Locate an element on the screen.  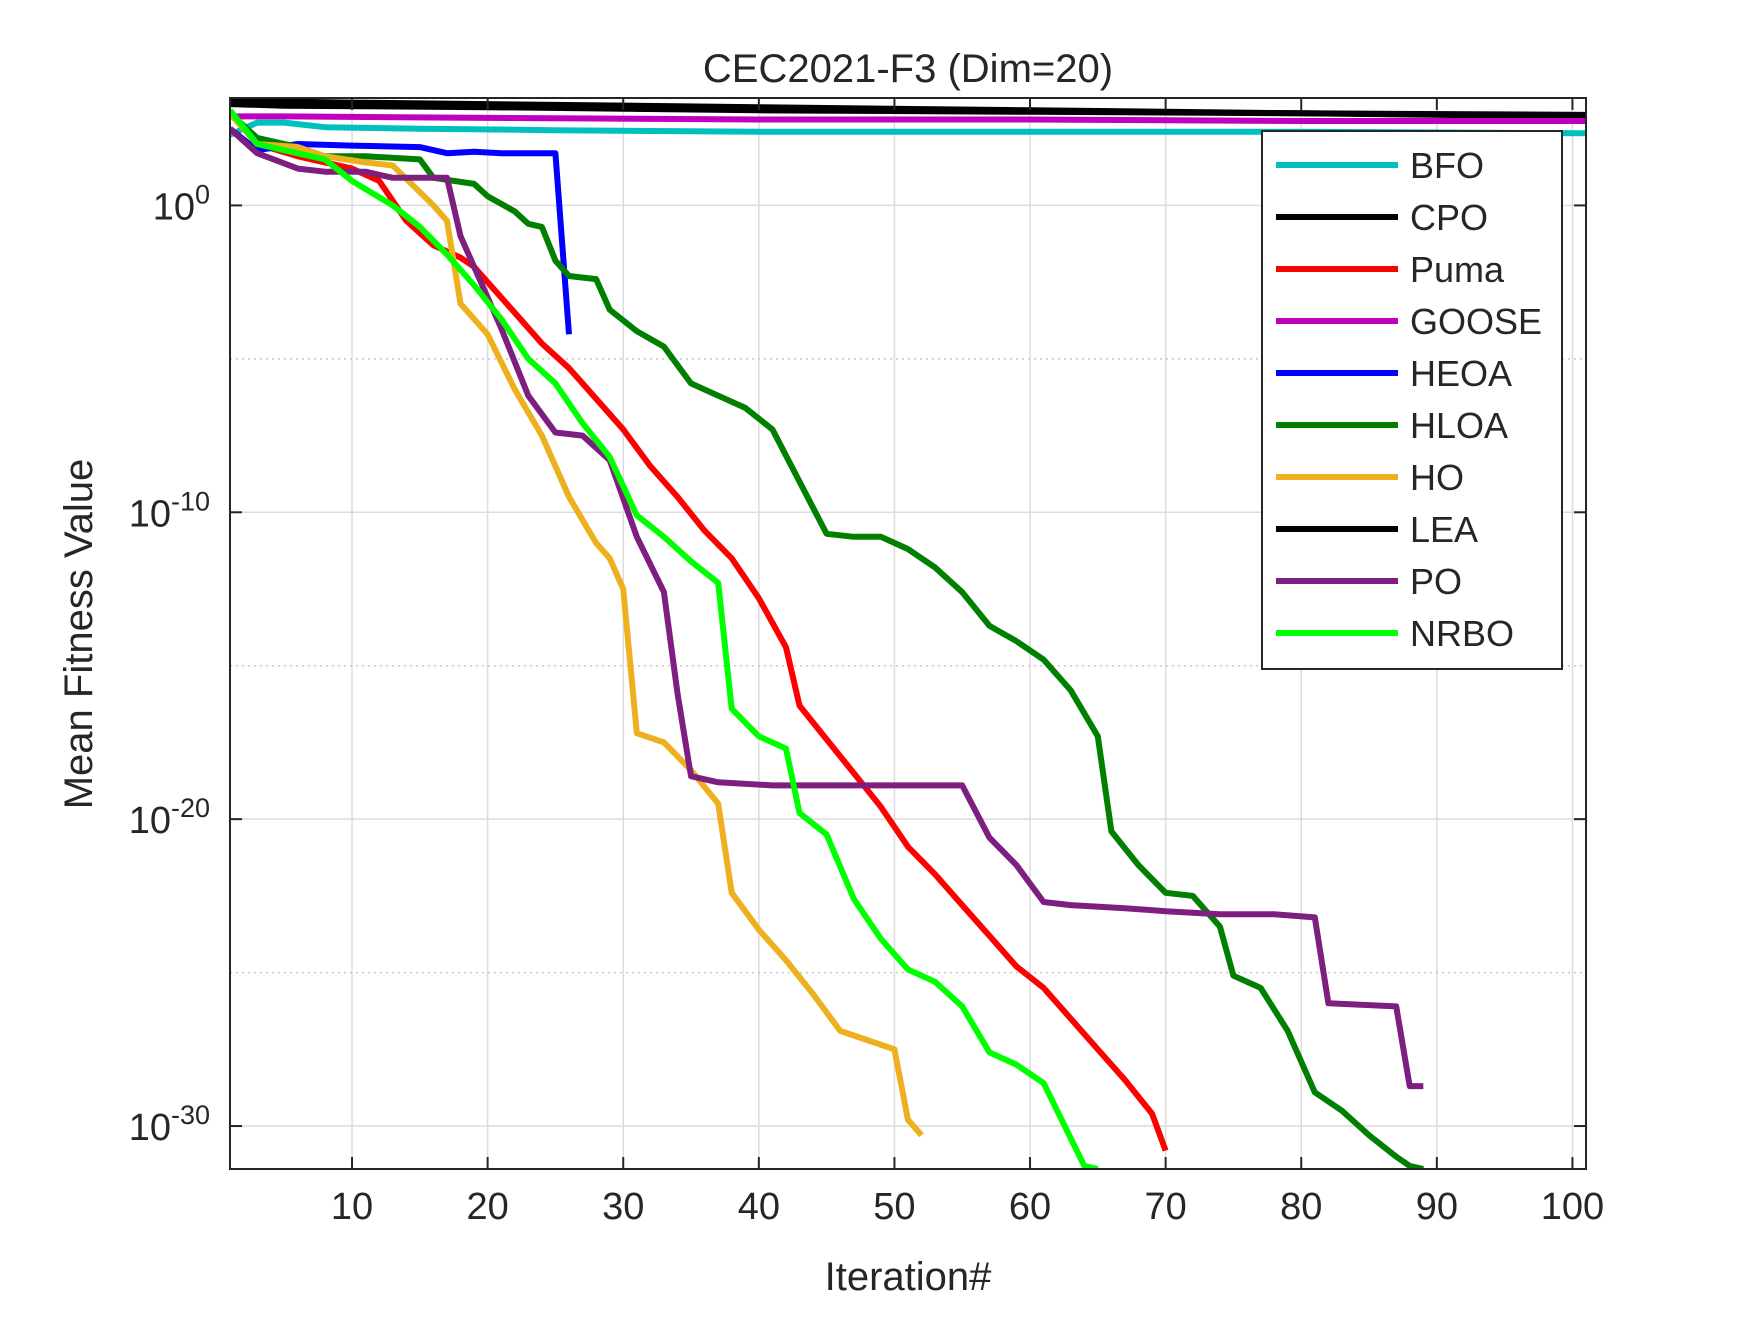
legend: BFO CPO Puma GOOSE HEOA HLOA HO LEA PO NRBO is located at coordinates (1412, 400).